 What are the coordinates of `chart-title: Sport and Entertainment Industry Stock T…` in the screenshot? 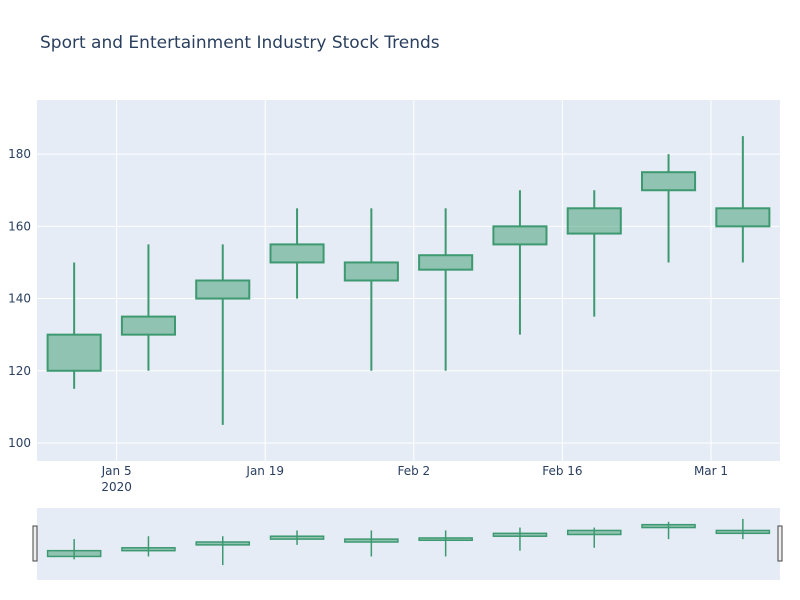 It's located at (240, 43).